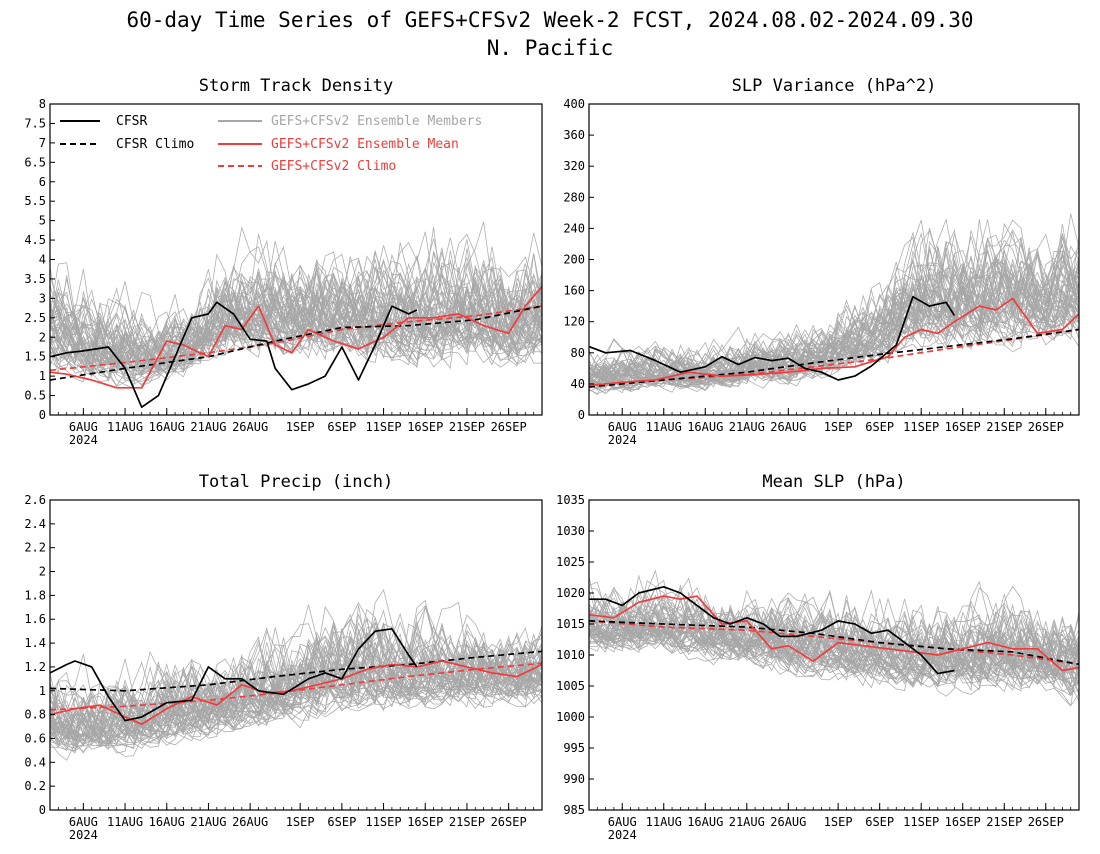  What do you see at coordinates (42, 298) in the screenshot?
I see `y-tick-label: 3` at bounding box center [42, 298].